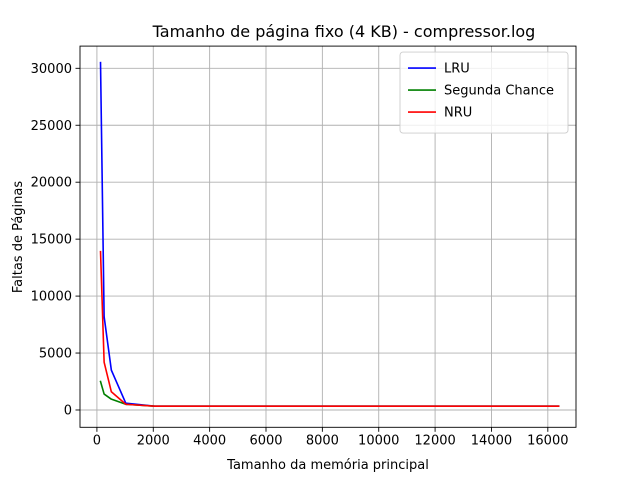 The height and width of the screenshot is (484, 640). What do you see at coordinates (51, 183) in the screenshot?
I see `y-tick-label: 20000` at bounding box center [51, 183].